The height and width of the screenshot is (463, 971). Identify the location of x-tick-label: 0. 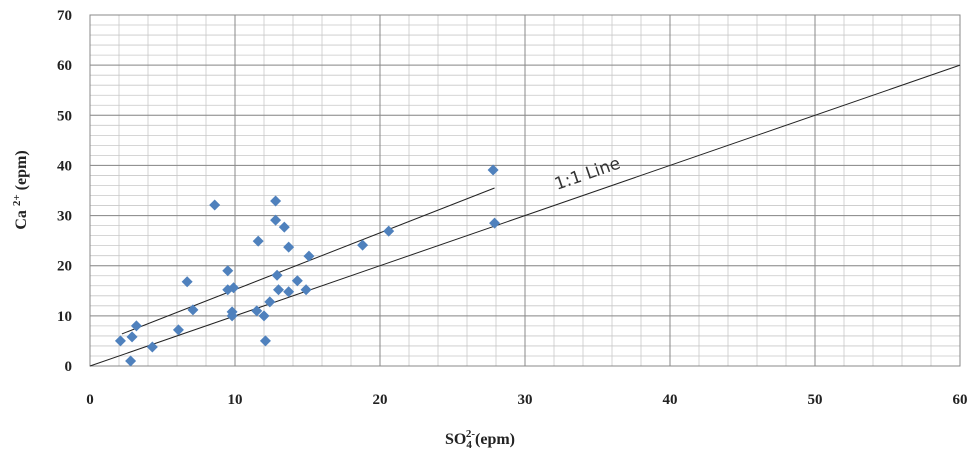
(90, 400).